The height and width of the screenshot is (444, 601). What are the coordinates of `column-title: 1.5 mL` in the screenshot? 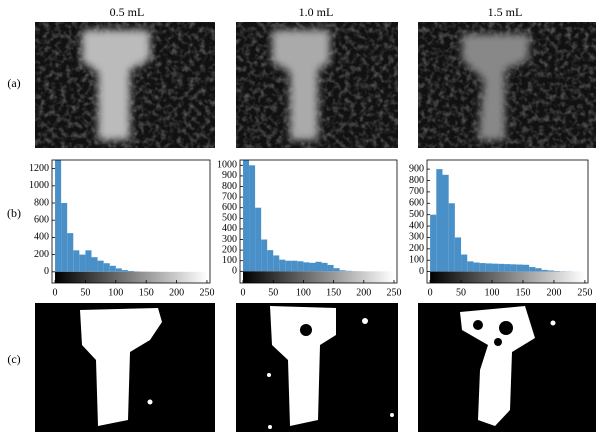 It's located at (505, 12).